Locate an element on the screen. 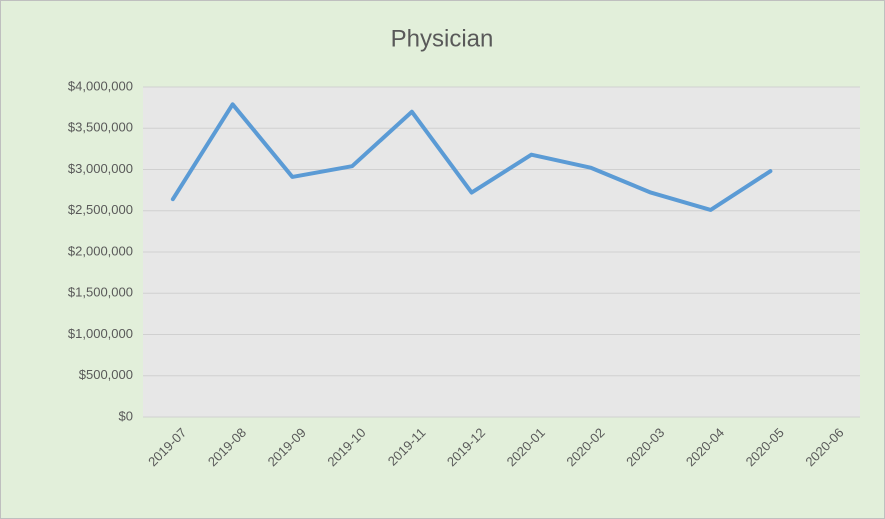 Image resolution: width=885 pixels, height=519 pixels. y-tick-label: $1,000,000 is located at coordinates (100, 333).